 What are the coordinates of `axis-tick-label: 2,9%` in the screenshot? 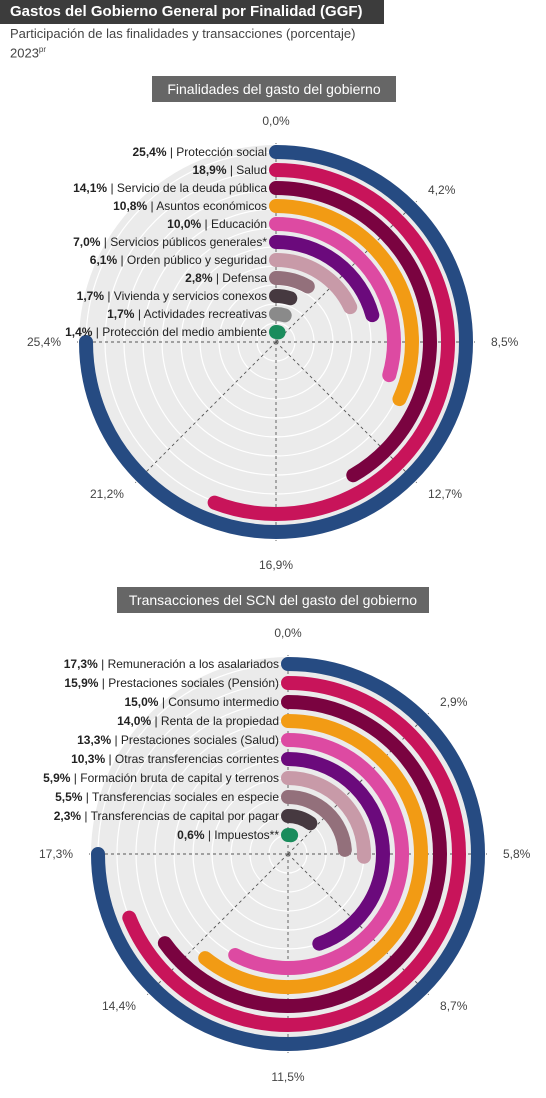 It's located at (454, 702).